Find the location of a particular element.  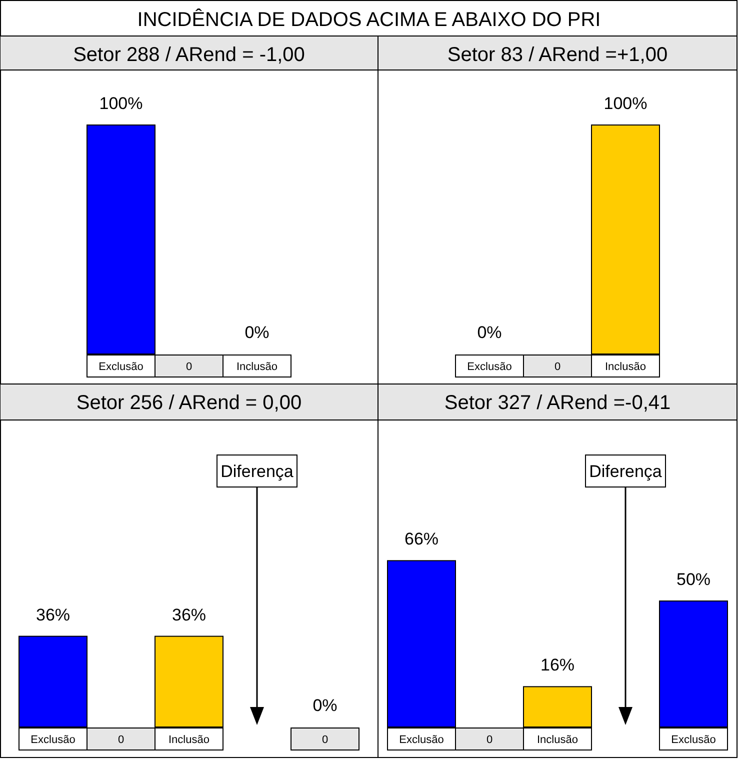

text: INCIDÊNCIA DE DADOS ACIMA E ABAIXO DO PRI is located at coordinates (369, 19).